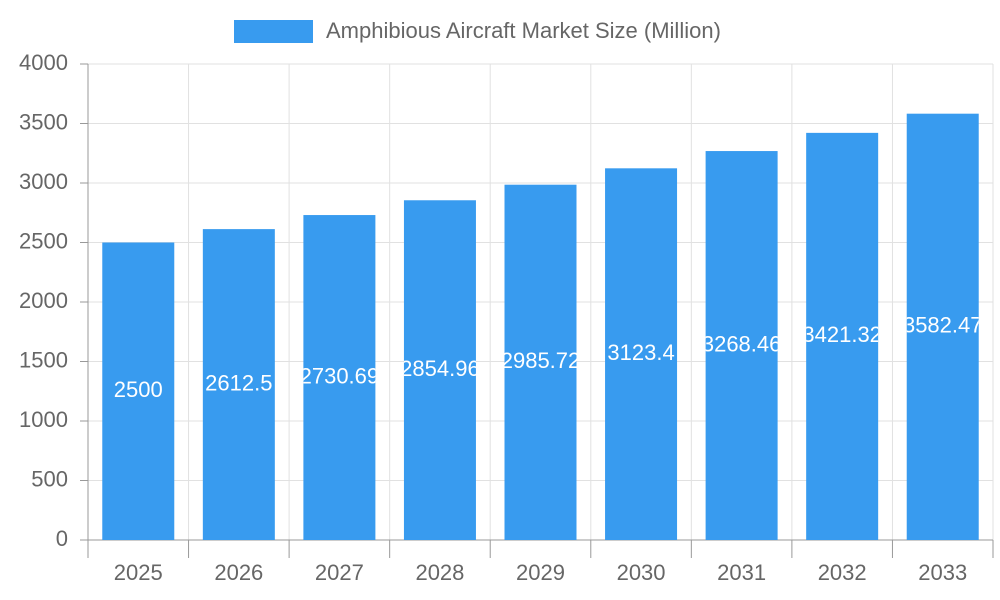  Describe the element at coordinates (540, 572) in the screenshot. I see `x-tick-label: 2029` at that location.